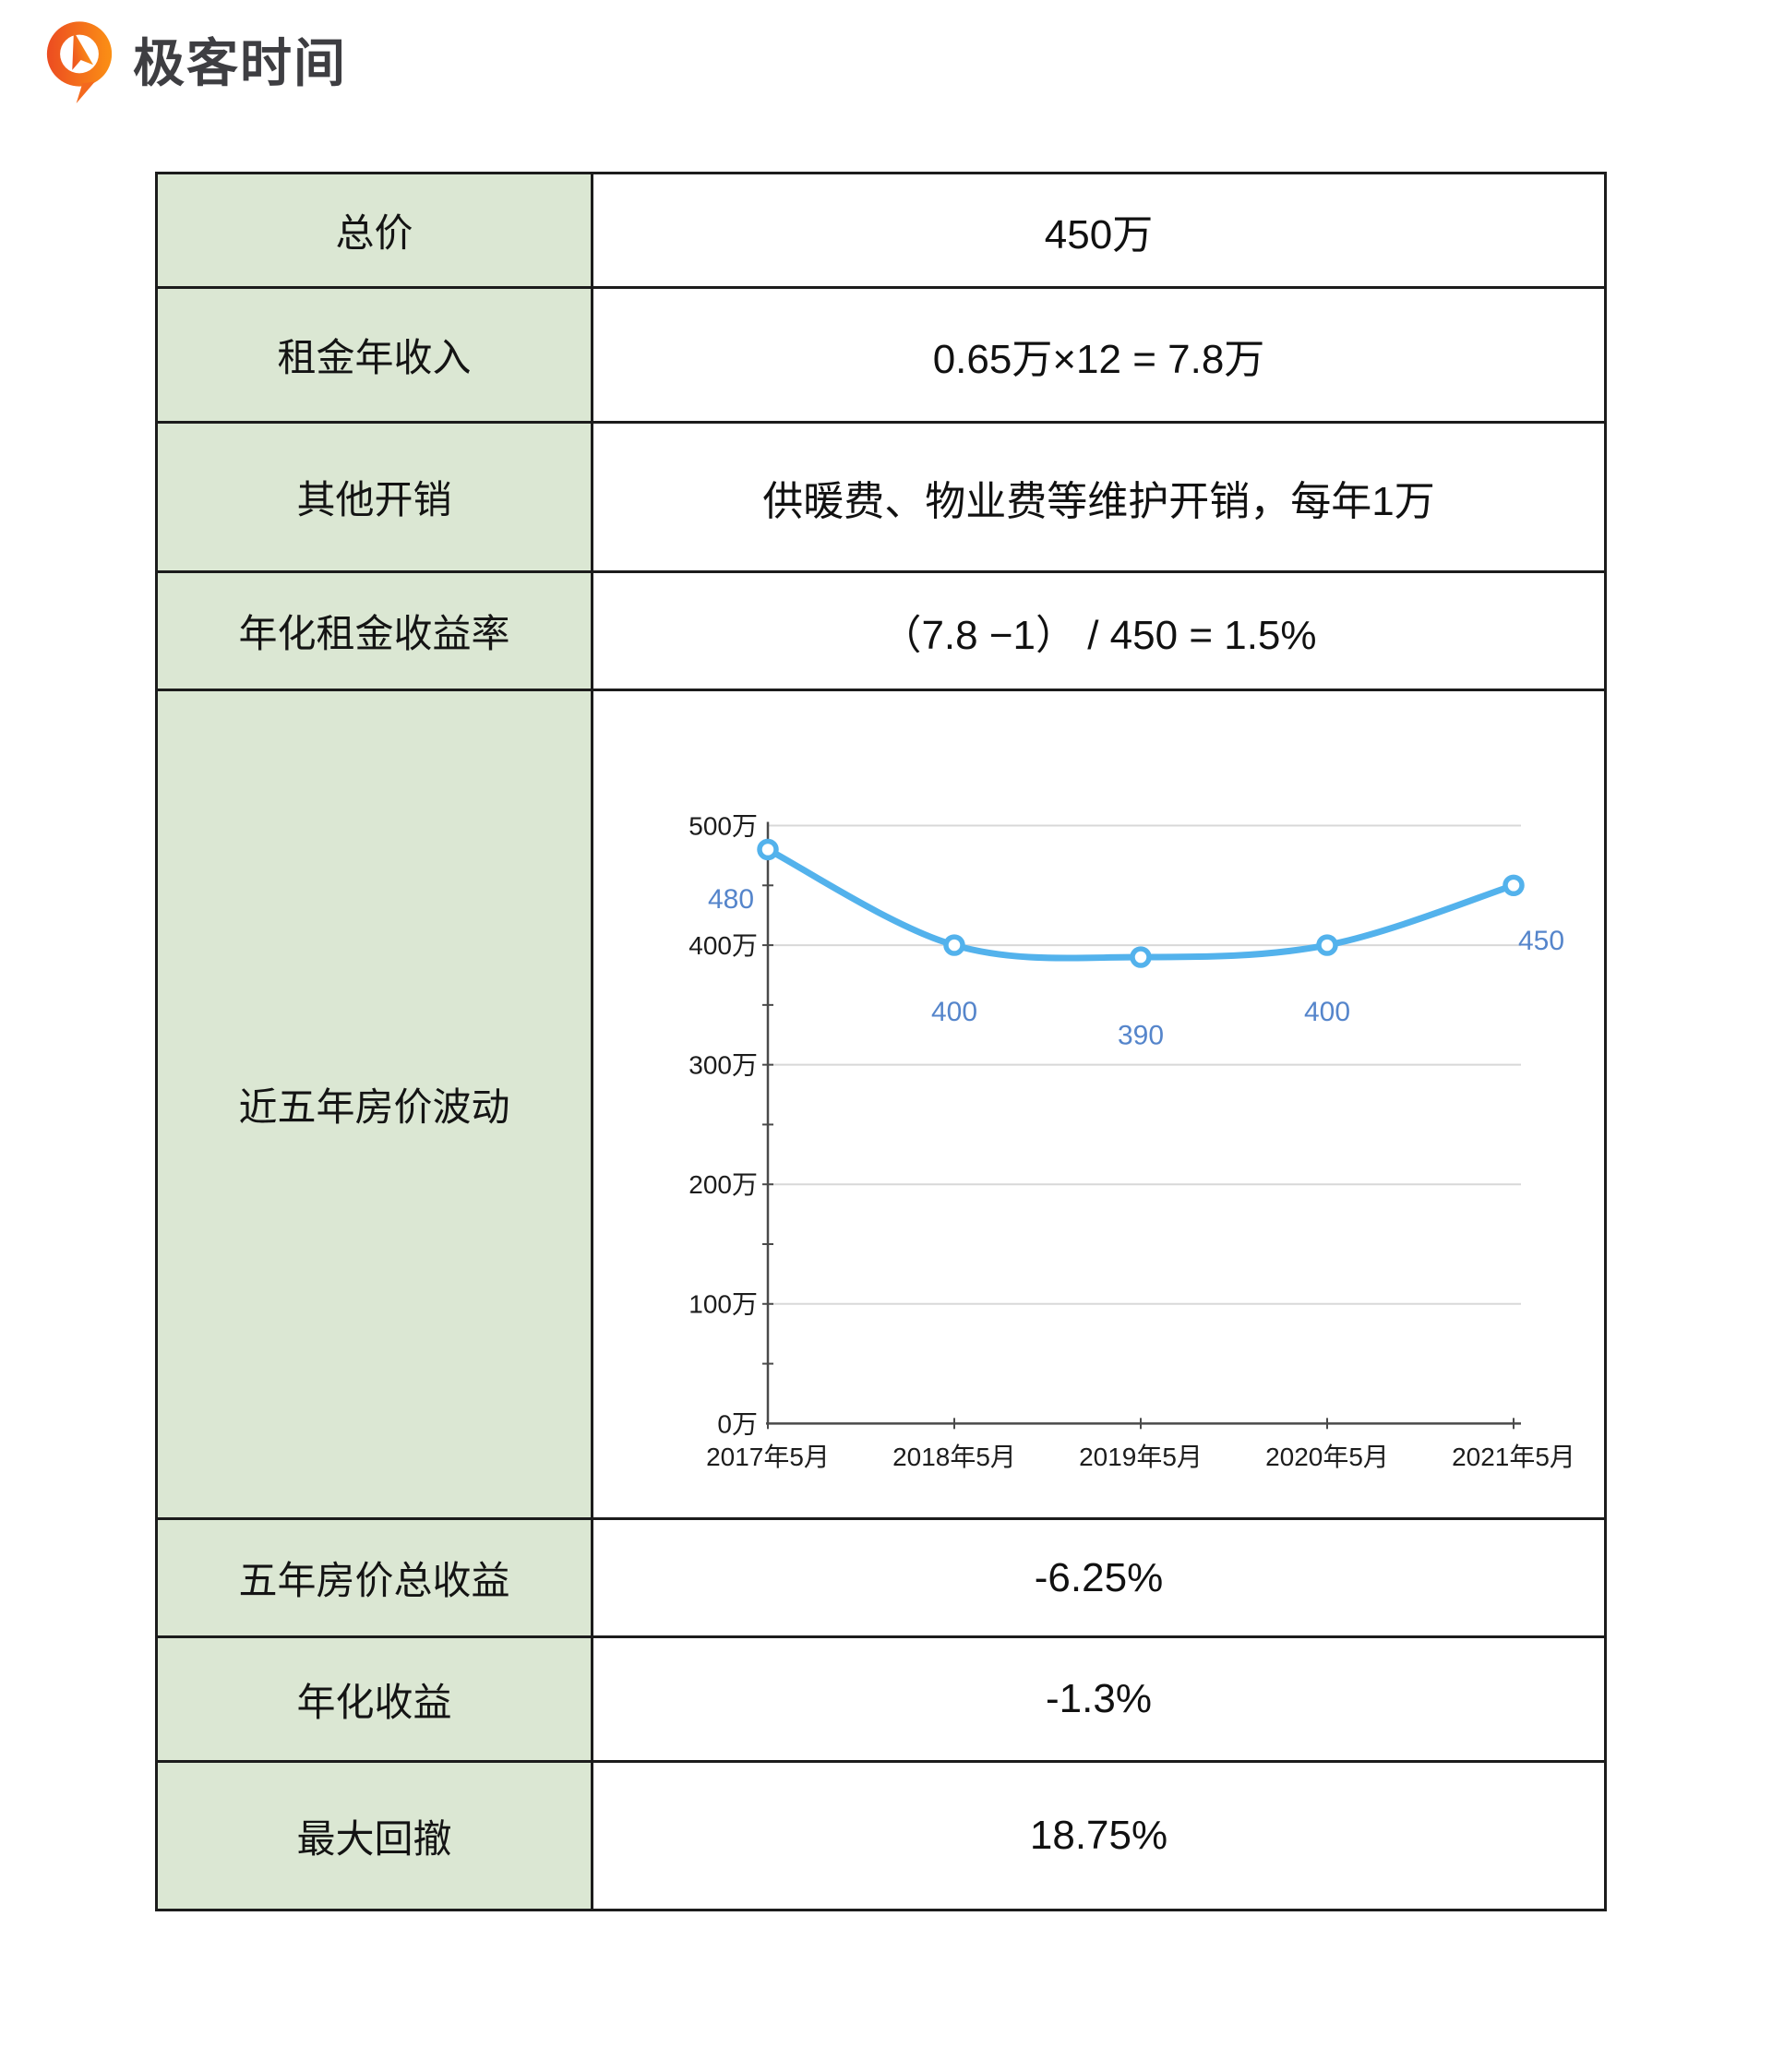 This screenshot has height=2072, width=1772. What do you see at coordinates (723, 1185) in the screenshot?
I see `svg-text: 200万` at bounding box center [723, 1185].